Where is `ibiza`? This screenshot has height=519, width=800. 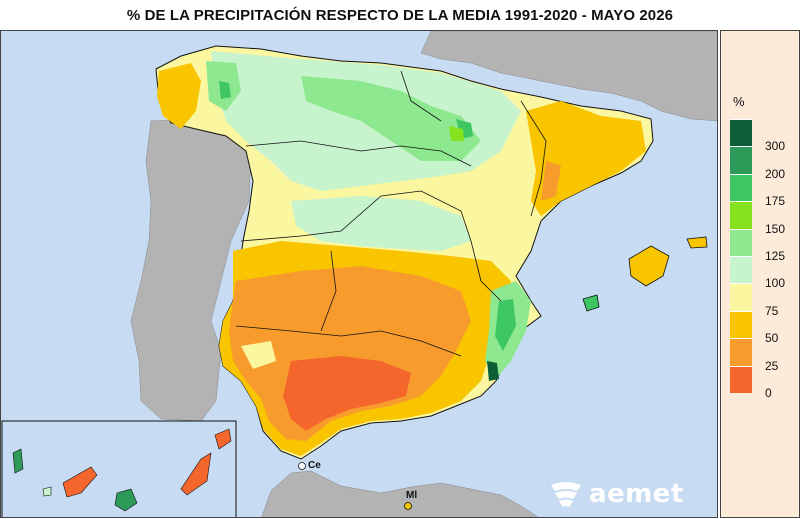
ibiza is located at coordinates (591, 303).